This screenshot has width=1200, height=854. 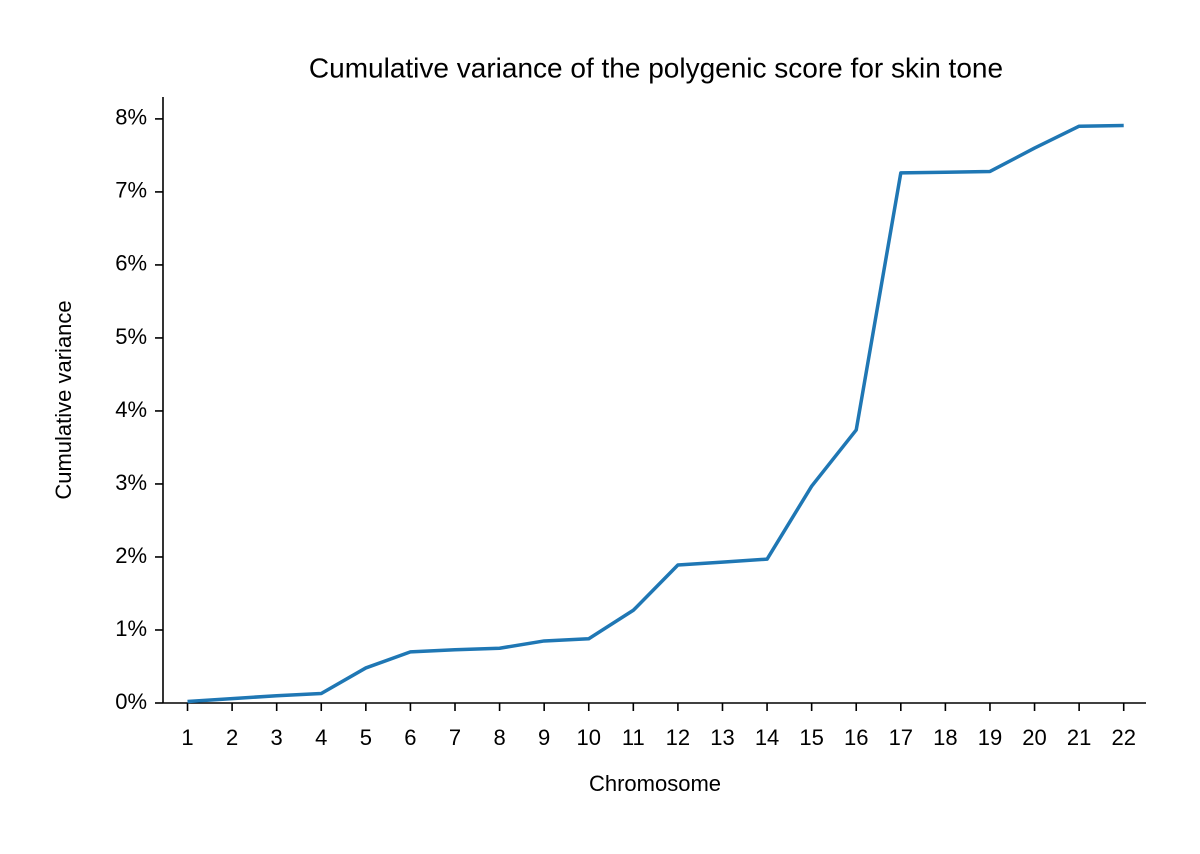 What do you see at coordinates (131, 628) in the screenshot?
I see `y-tick-label: 1%` at bounding box center [131, 628].